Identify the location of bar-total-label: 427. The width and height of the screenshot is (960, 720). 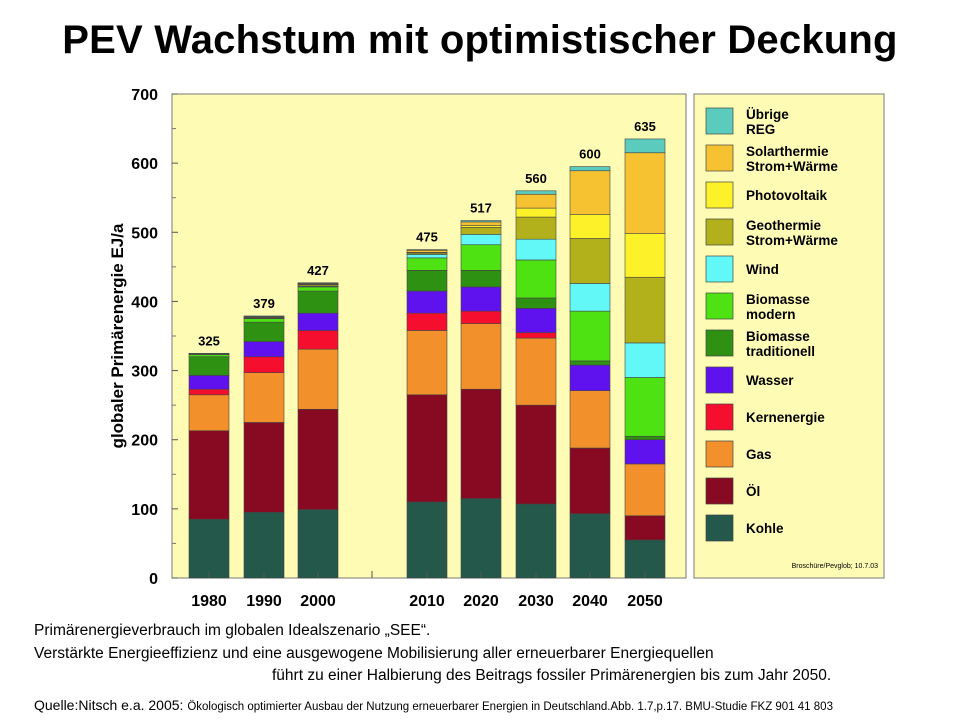
(318, 270).